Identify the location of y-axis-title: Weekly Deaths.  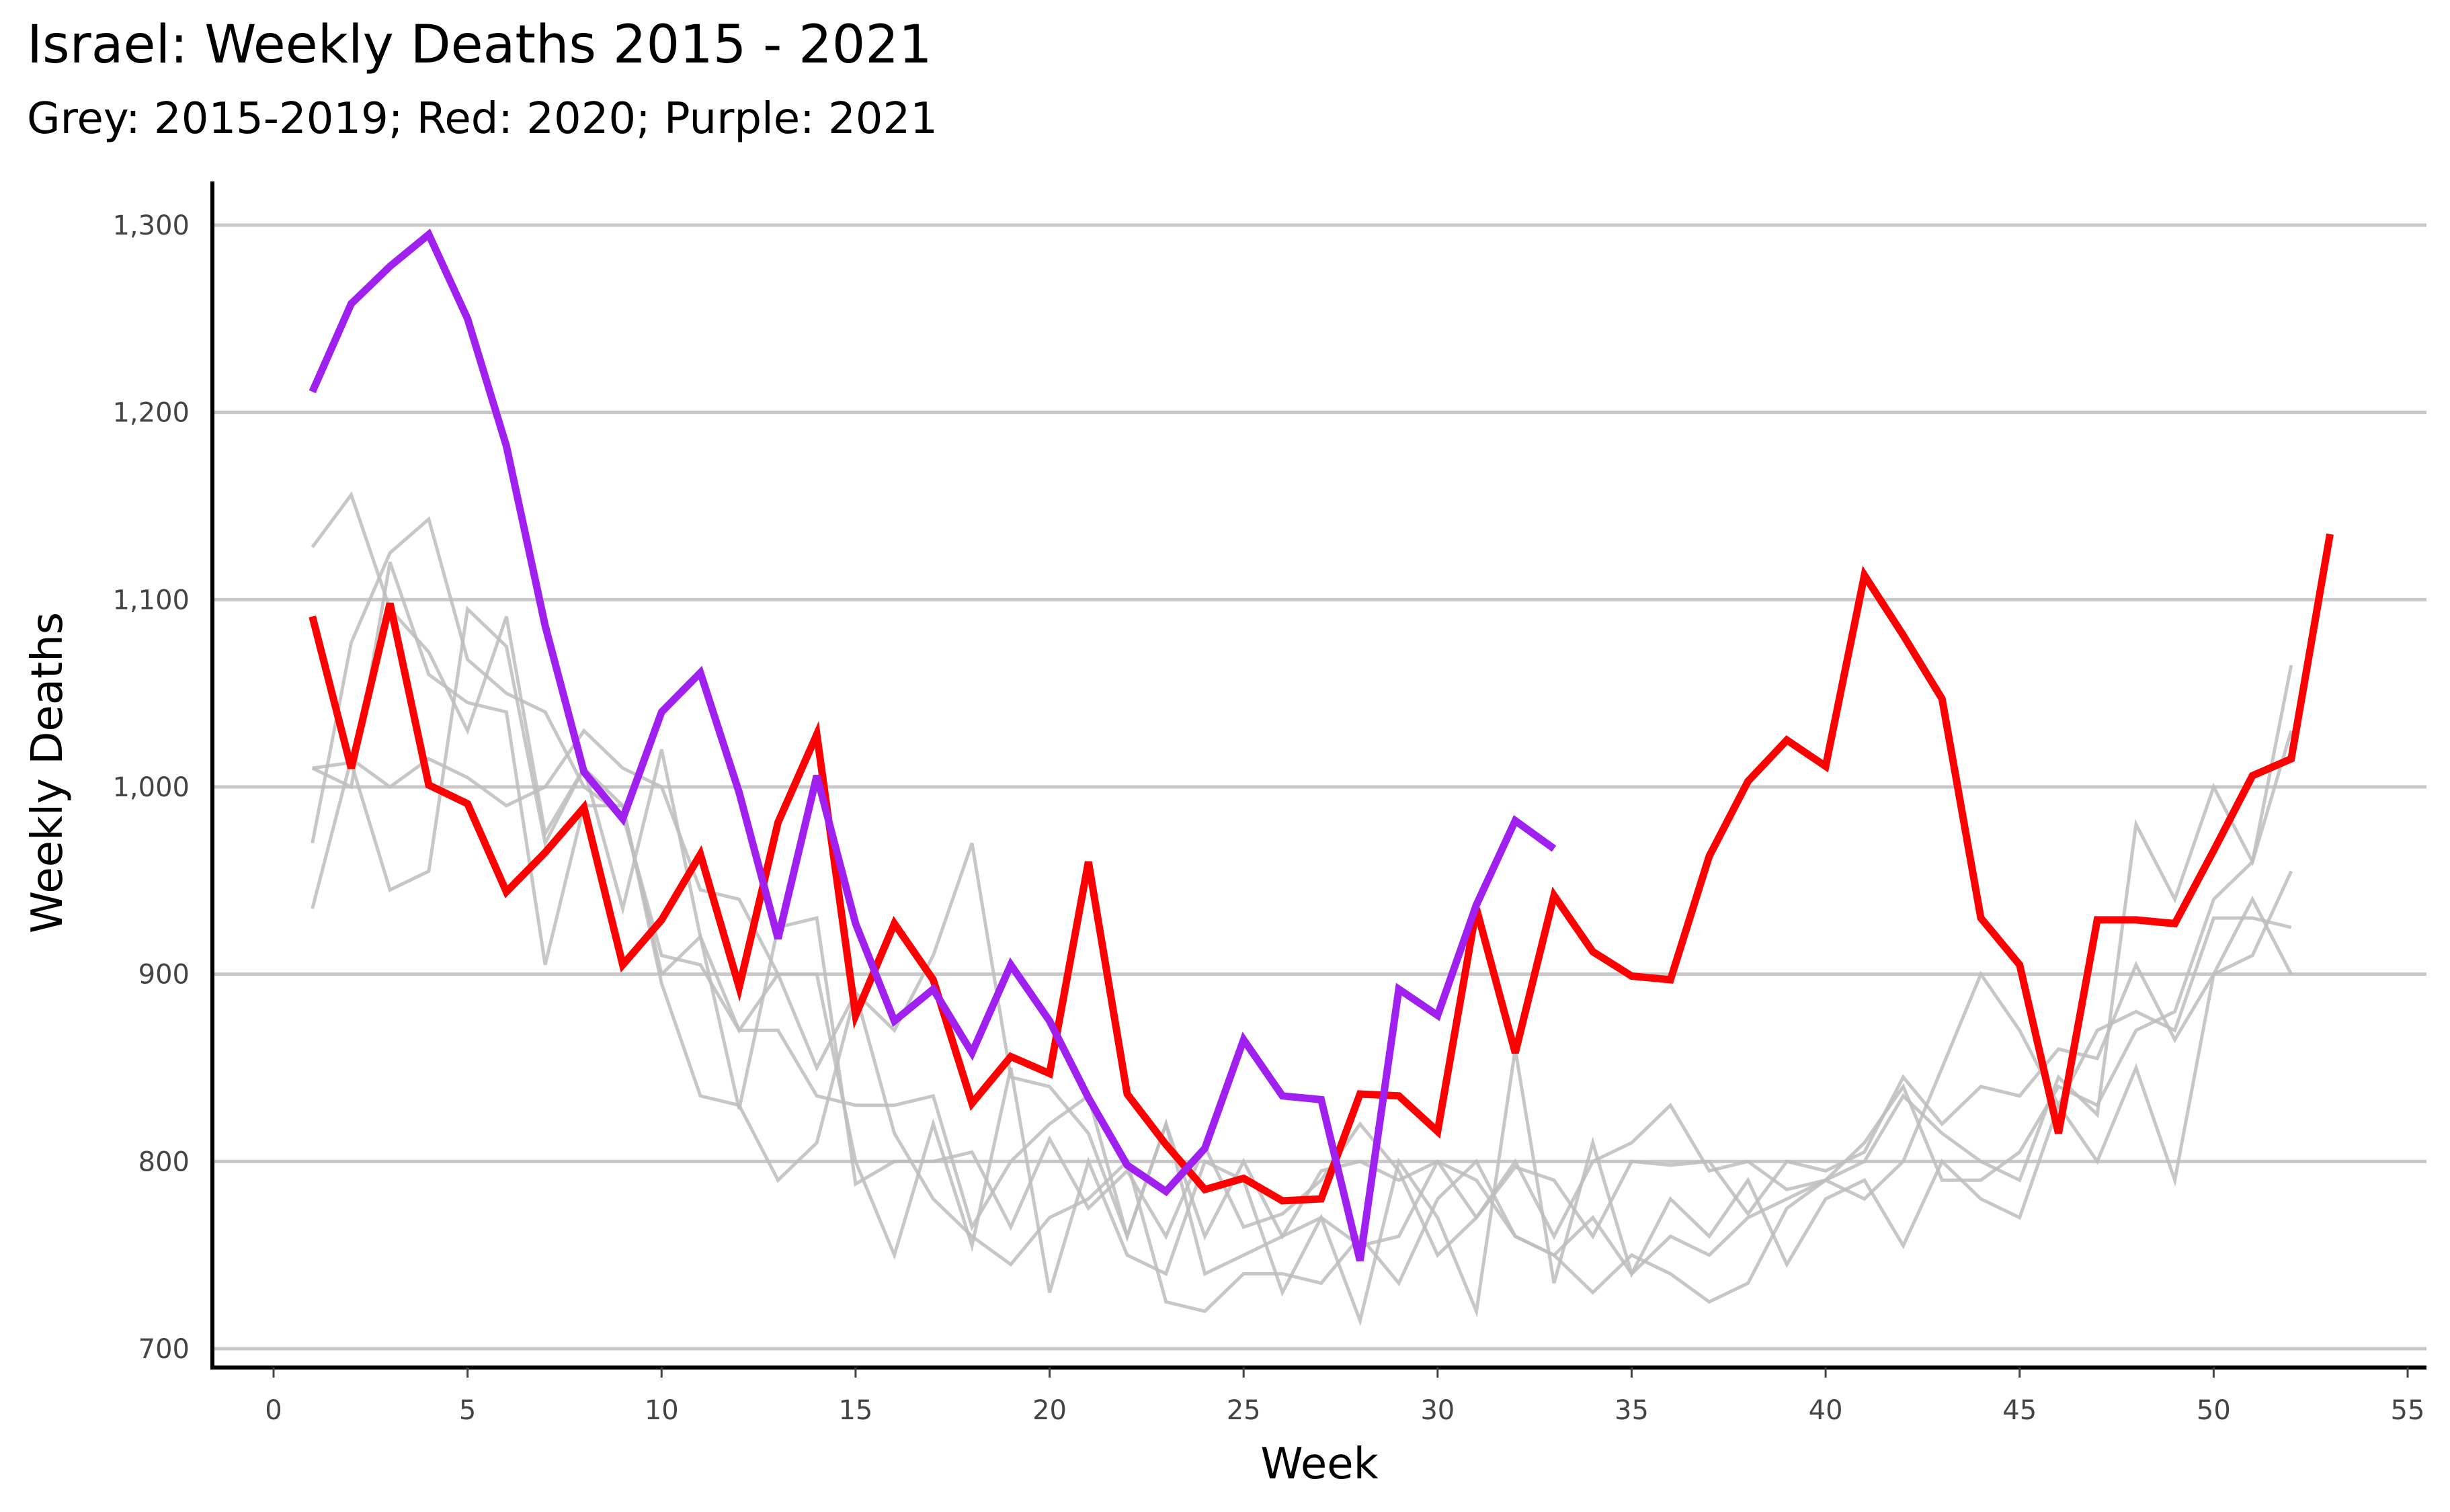
(48, 773).